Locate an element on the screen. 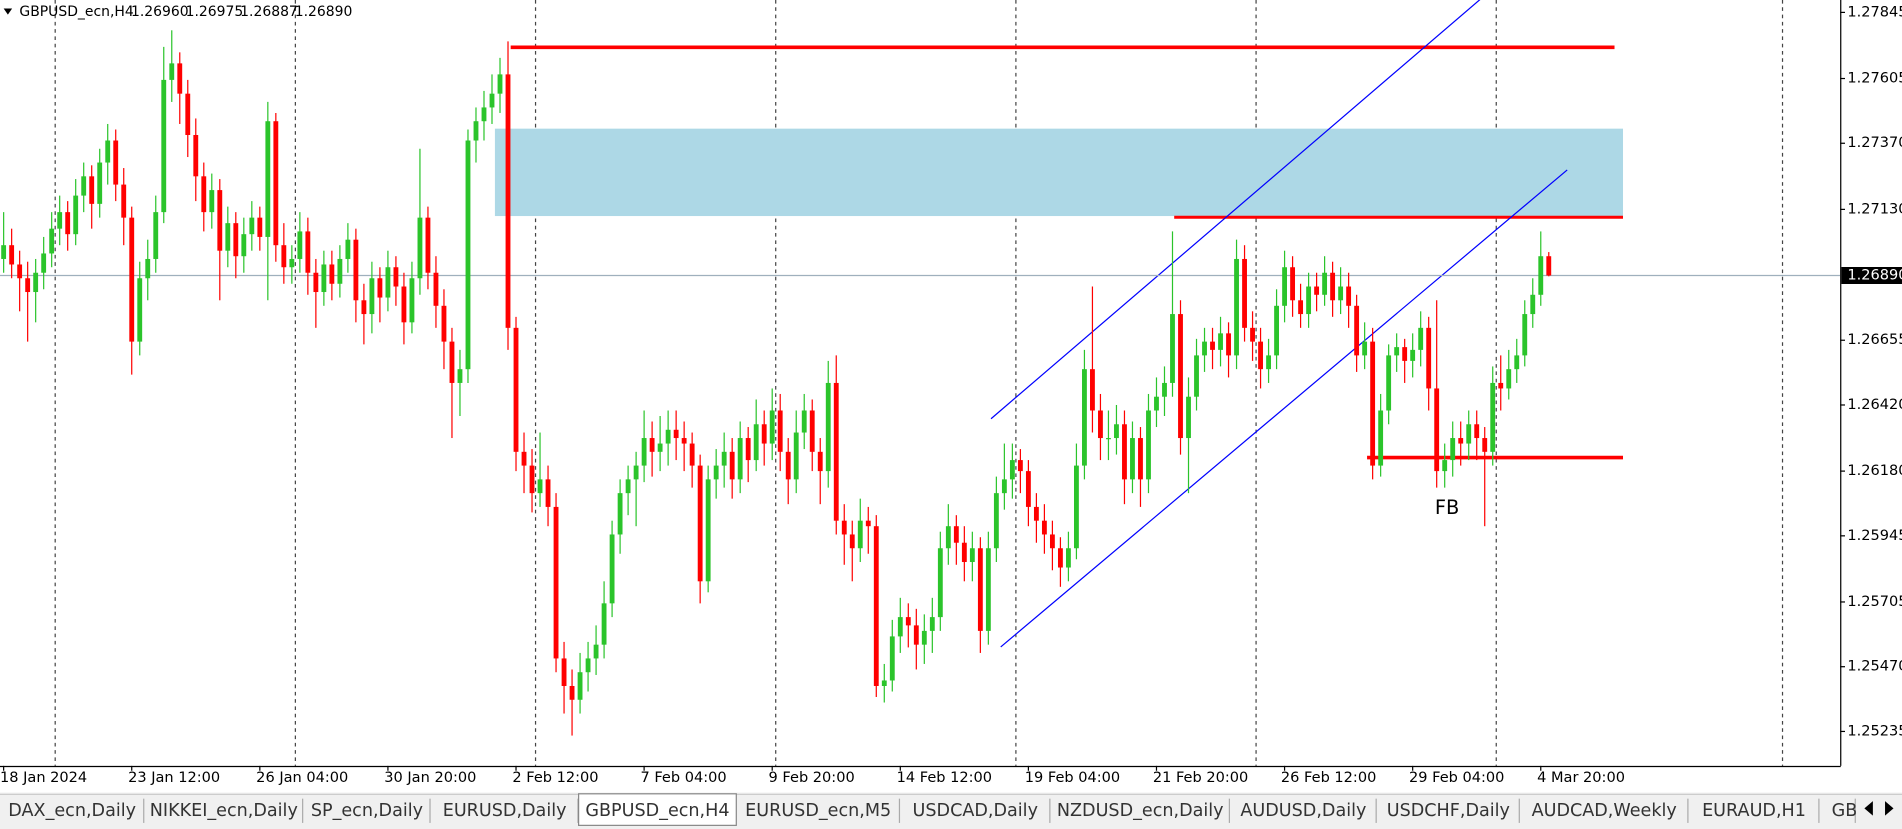 The width and height of the screenshot is (1902, 829). tab-label: AUDUSD,Daily is located at coordinates (1303, 811).